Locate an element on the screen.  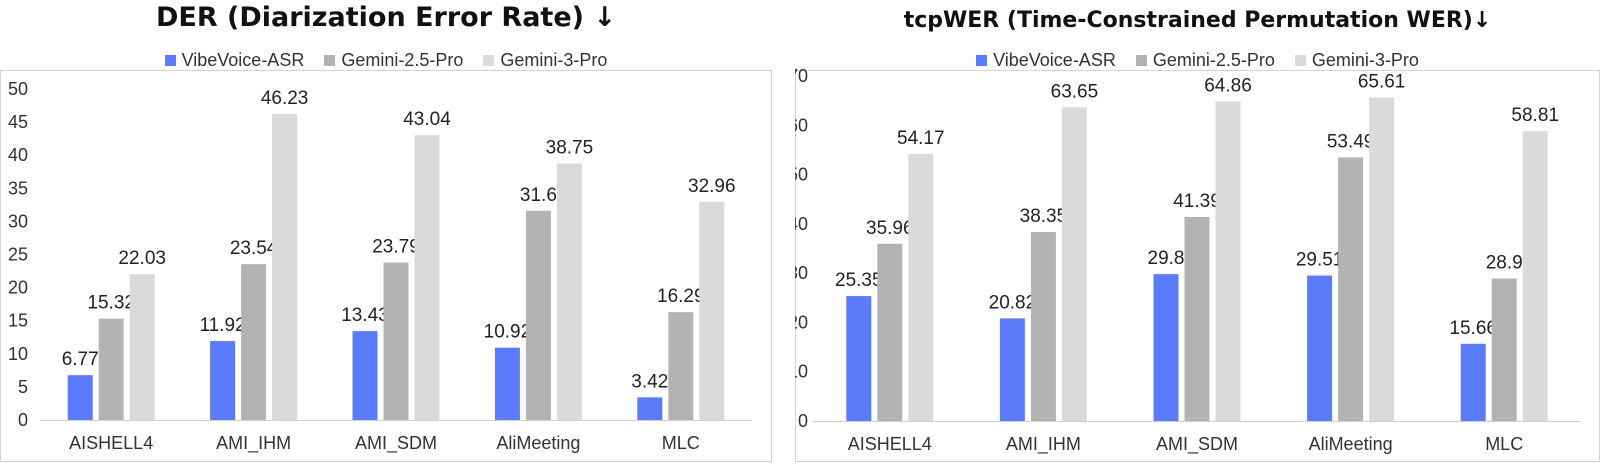
tcpwer-bar-vibevoice-asr-mlc is located at coordinates (1473, 382).